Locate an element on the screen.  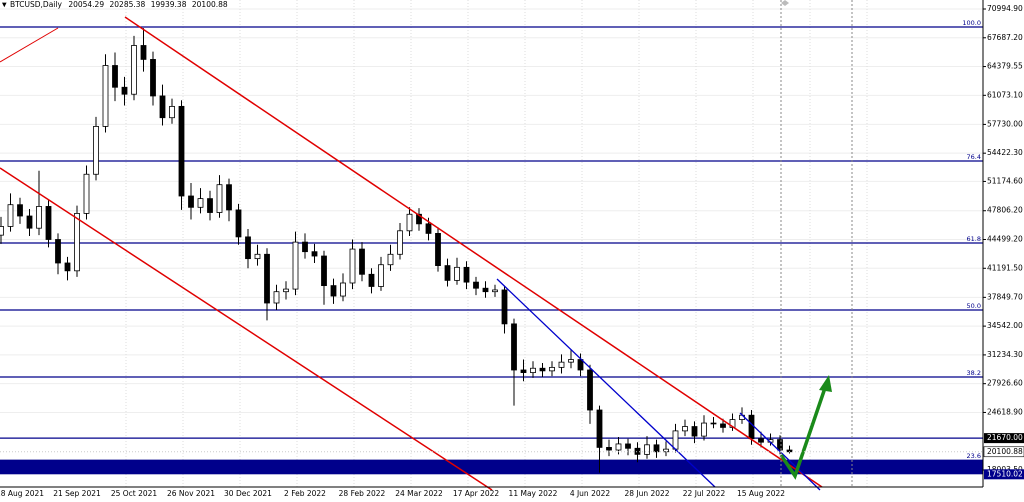
close: 20100.88 is located at coordinates (210, 4).